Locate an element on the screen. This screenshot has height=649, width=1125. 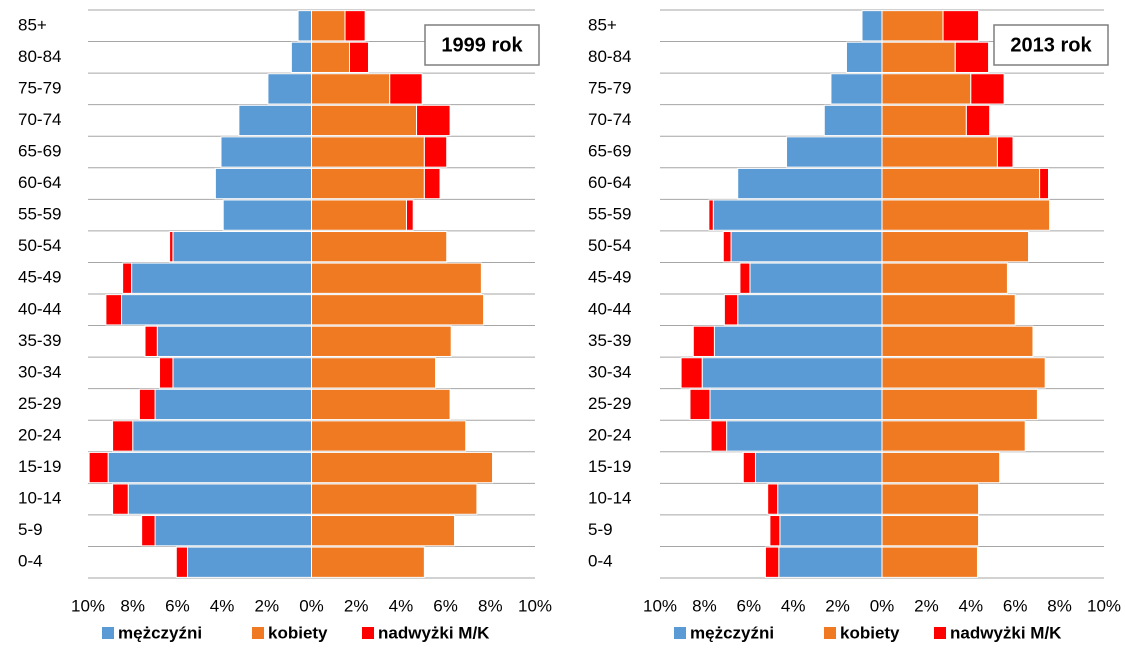
chart-title: 1999 rok is located at coordinates (482, 45).